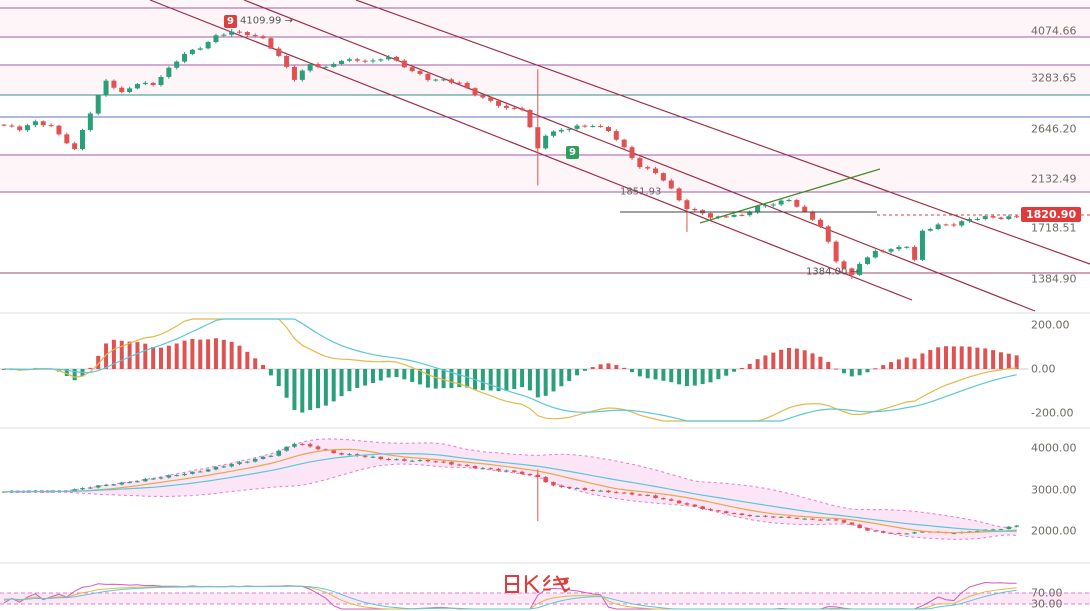 This screenshot has width=1090, height=611. Describe the element at coordinates (266, 21) in the screenshot. I see `high-price-annotation: 4109.99 →` at that location.